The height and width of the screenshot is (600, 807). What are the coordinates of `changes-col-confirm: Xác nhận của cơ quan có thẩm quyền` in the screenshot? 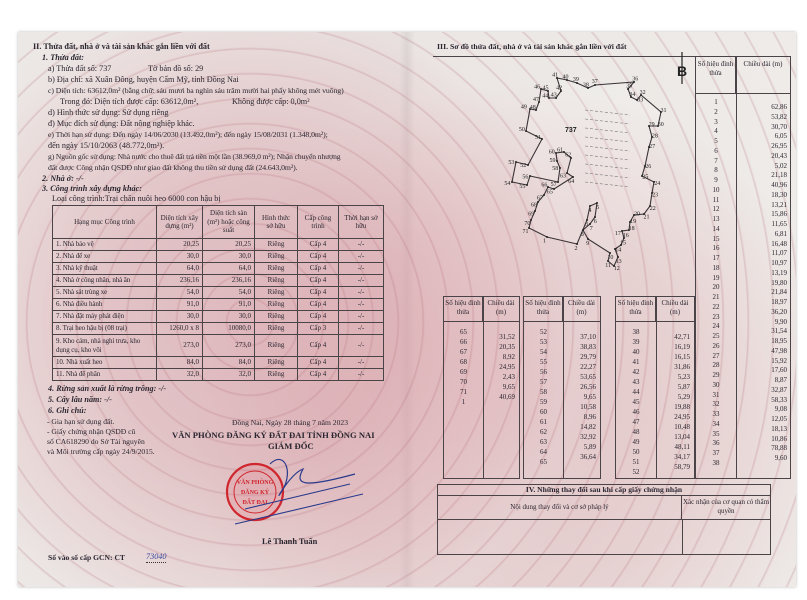 It's located at (726, 506).